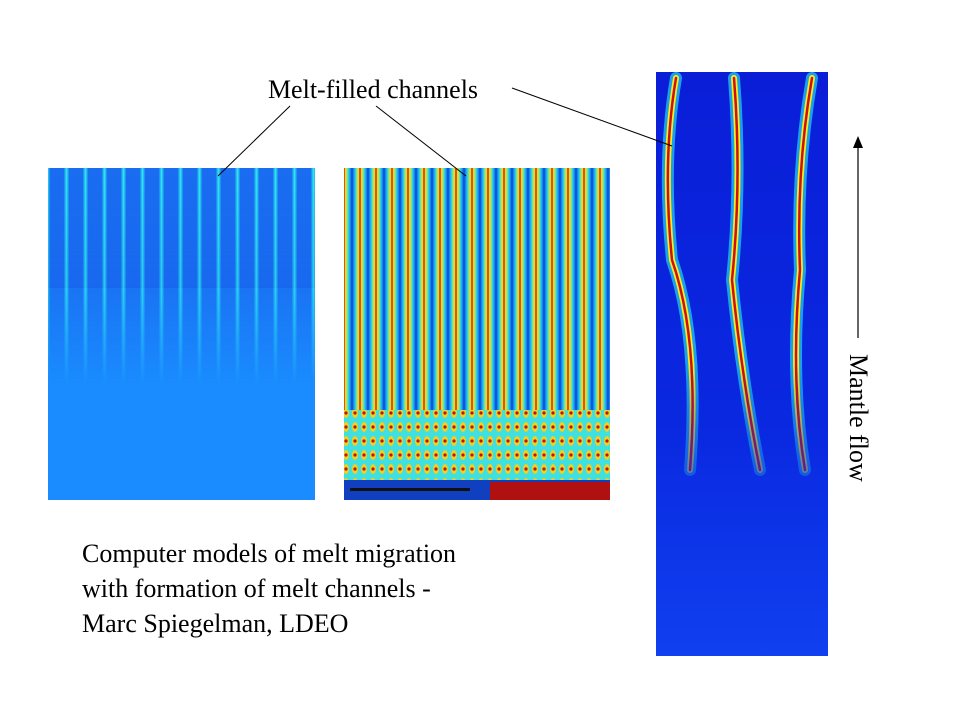 The height and width of the screenshot is (720, 960). What do you see at coordinates (269, 553) in the screenshot?
I see `caption-line: Computer models of melt migration` at bounding box center [269, 553].